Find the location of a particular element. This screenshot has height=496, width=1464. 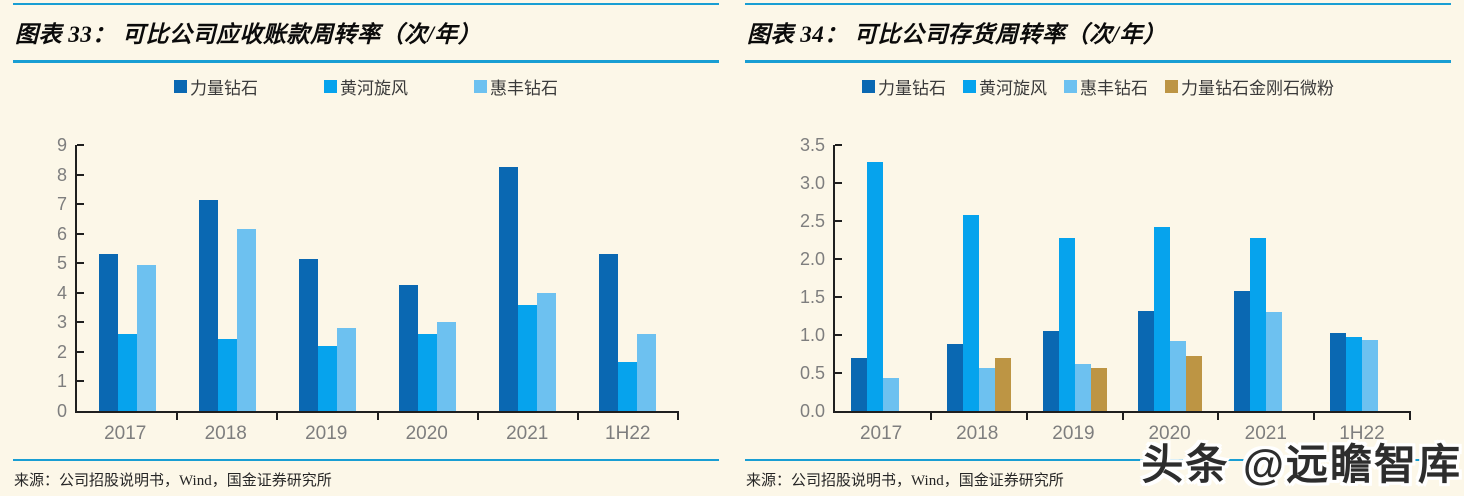

y-axis-label: 3 is located at coordinates (61, 322).